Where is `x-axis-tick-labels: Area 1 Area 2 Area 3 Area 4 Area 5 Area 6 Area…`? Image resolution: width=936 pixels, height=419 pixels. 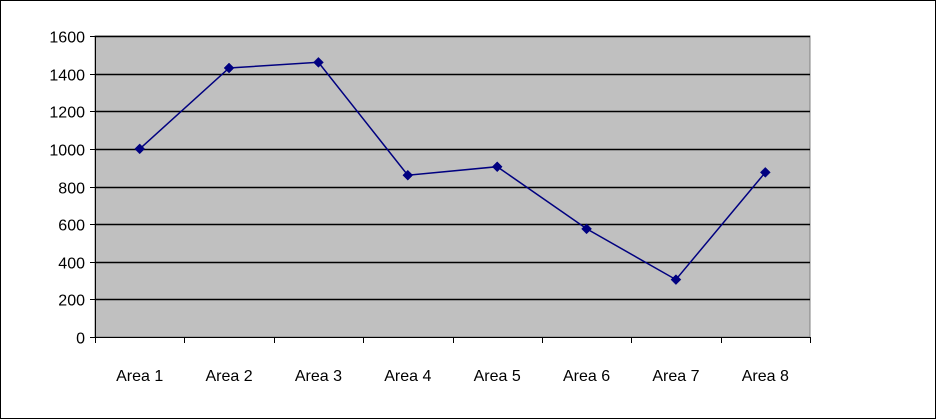
x-axis-tick-labels: Area 1 Area 2 Area 3 Area 4 Area 5 Area 6 Area… is located at coordinates (452, 376).